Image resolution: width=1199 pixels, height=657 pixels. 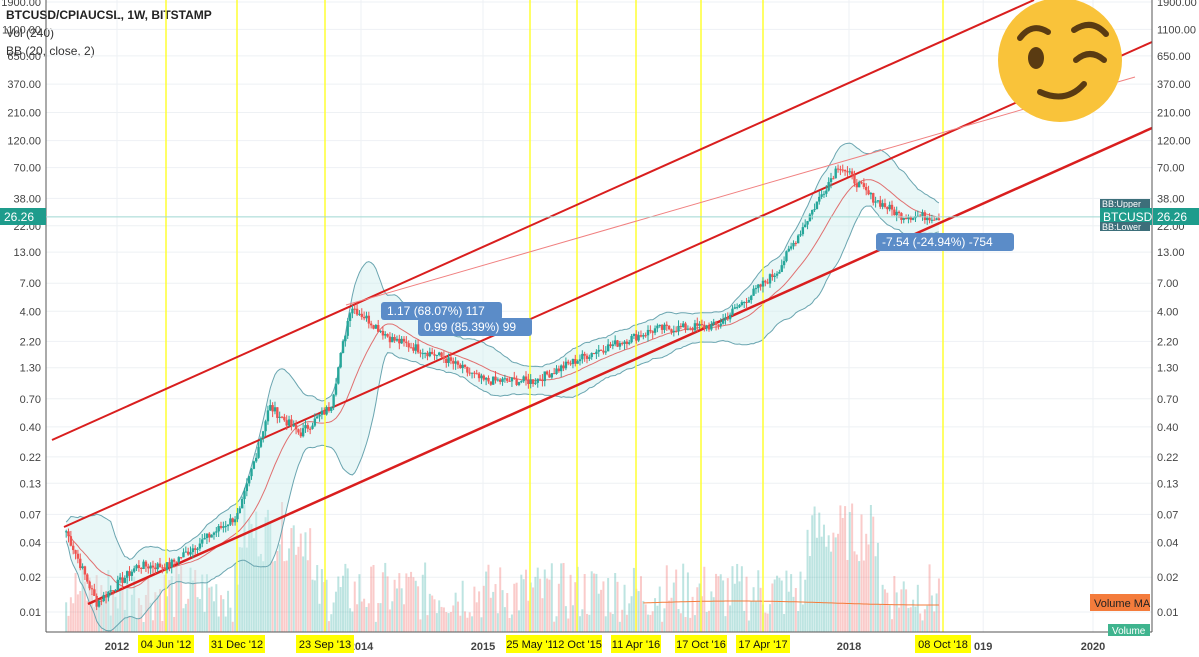 What do you see at coordinates (30, 484) in the screenshot?
I see `y-tick-label-left: 0.13` at bounding box center [30, 484].